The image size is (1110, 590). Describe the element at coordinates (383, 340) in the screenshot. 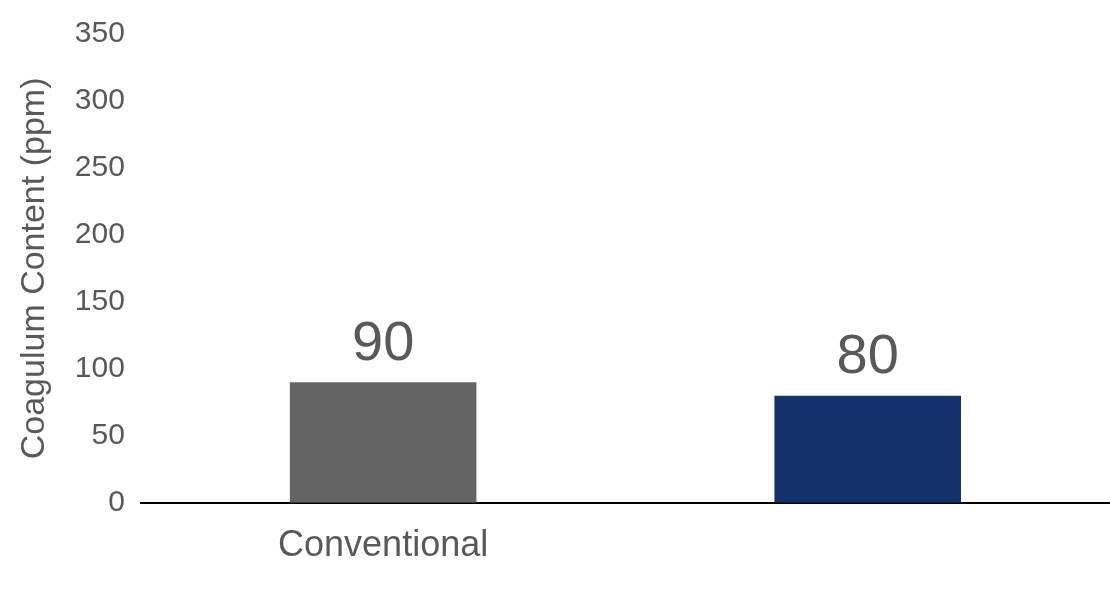

I see `data-label: 90` at that location.